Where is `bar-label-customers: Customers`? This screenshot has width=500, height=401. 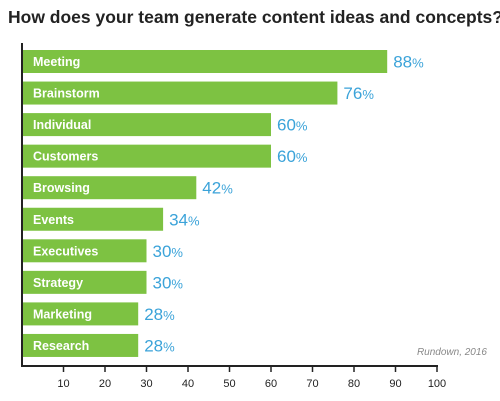
bar-label-customers: Customers is located at coordinates (65, 157).